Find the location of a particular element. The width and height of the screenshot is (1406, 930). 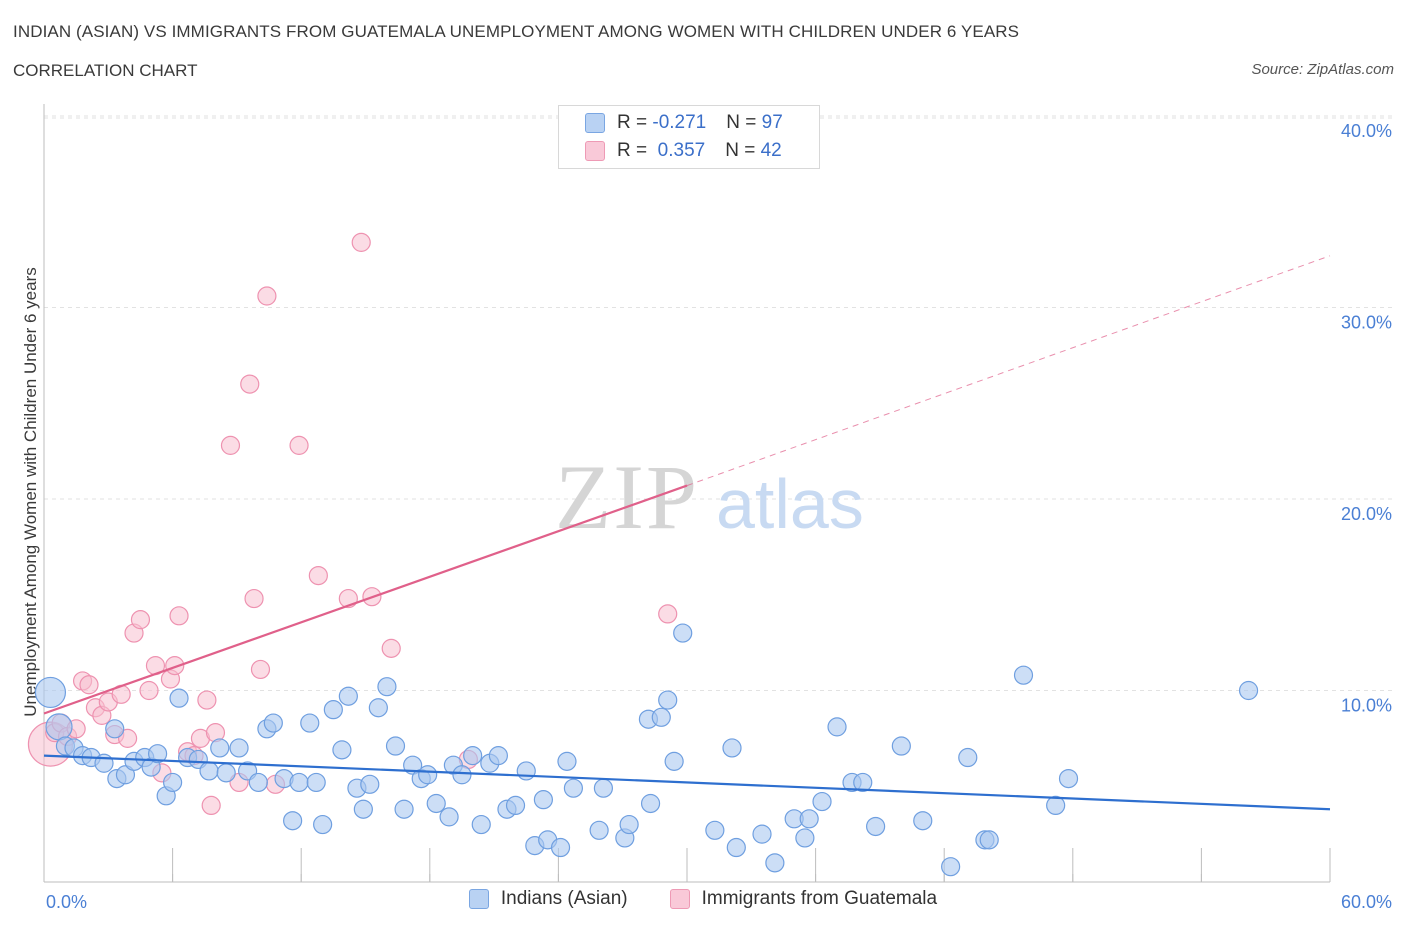

watermark: ZIP atlas is located at coordinates (709, 497).